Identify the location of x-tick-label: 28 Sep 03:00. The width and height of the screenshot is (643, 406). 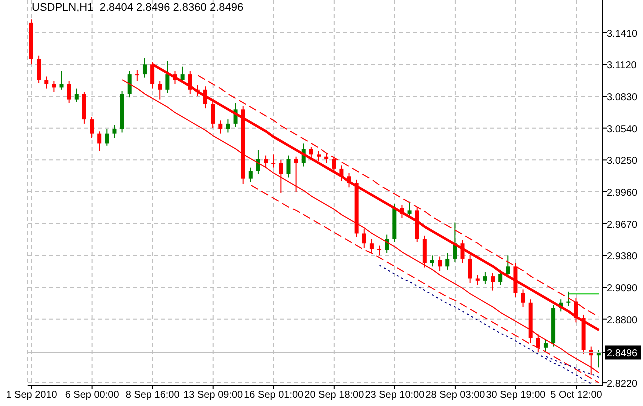
(456, 395).